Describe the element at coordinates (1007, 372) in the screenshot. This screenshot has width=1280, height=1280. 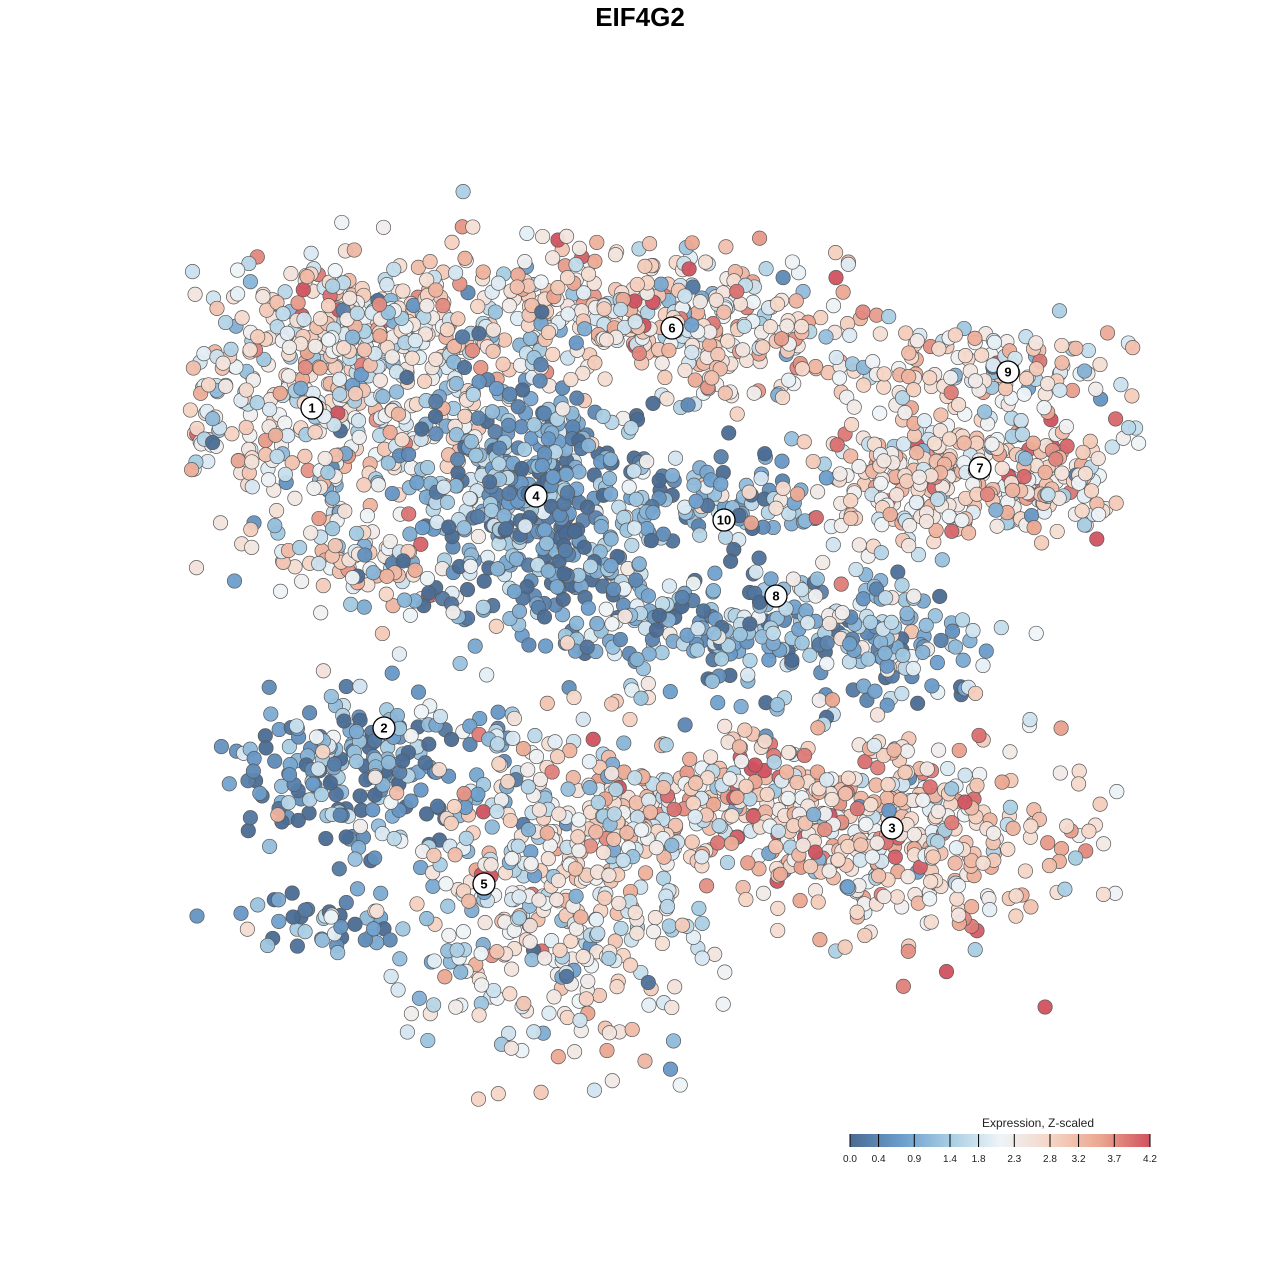
I see `cluster-label-text: 9` at that location.